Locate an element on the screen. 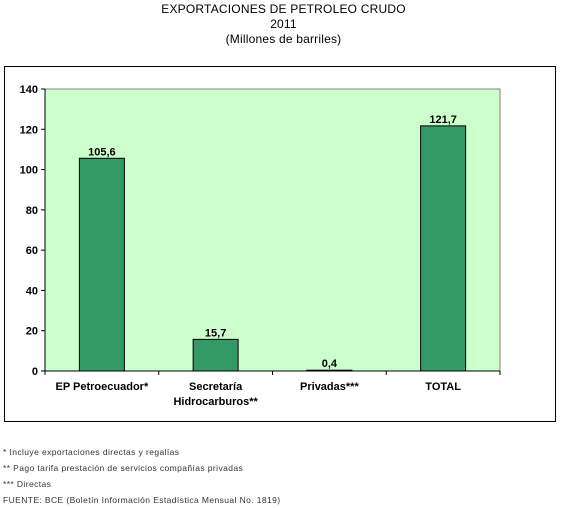 This screenshot has height=508, width=567. y-tick-label-3: 60 is located at coordinates (32, 251).